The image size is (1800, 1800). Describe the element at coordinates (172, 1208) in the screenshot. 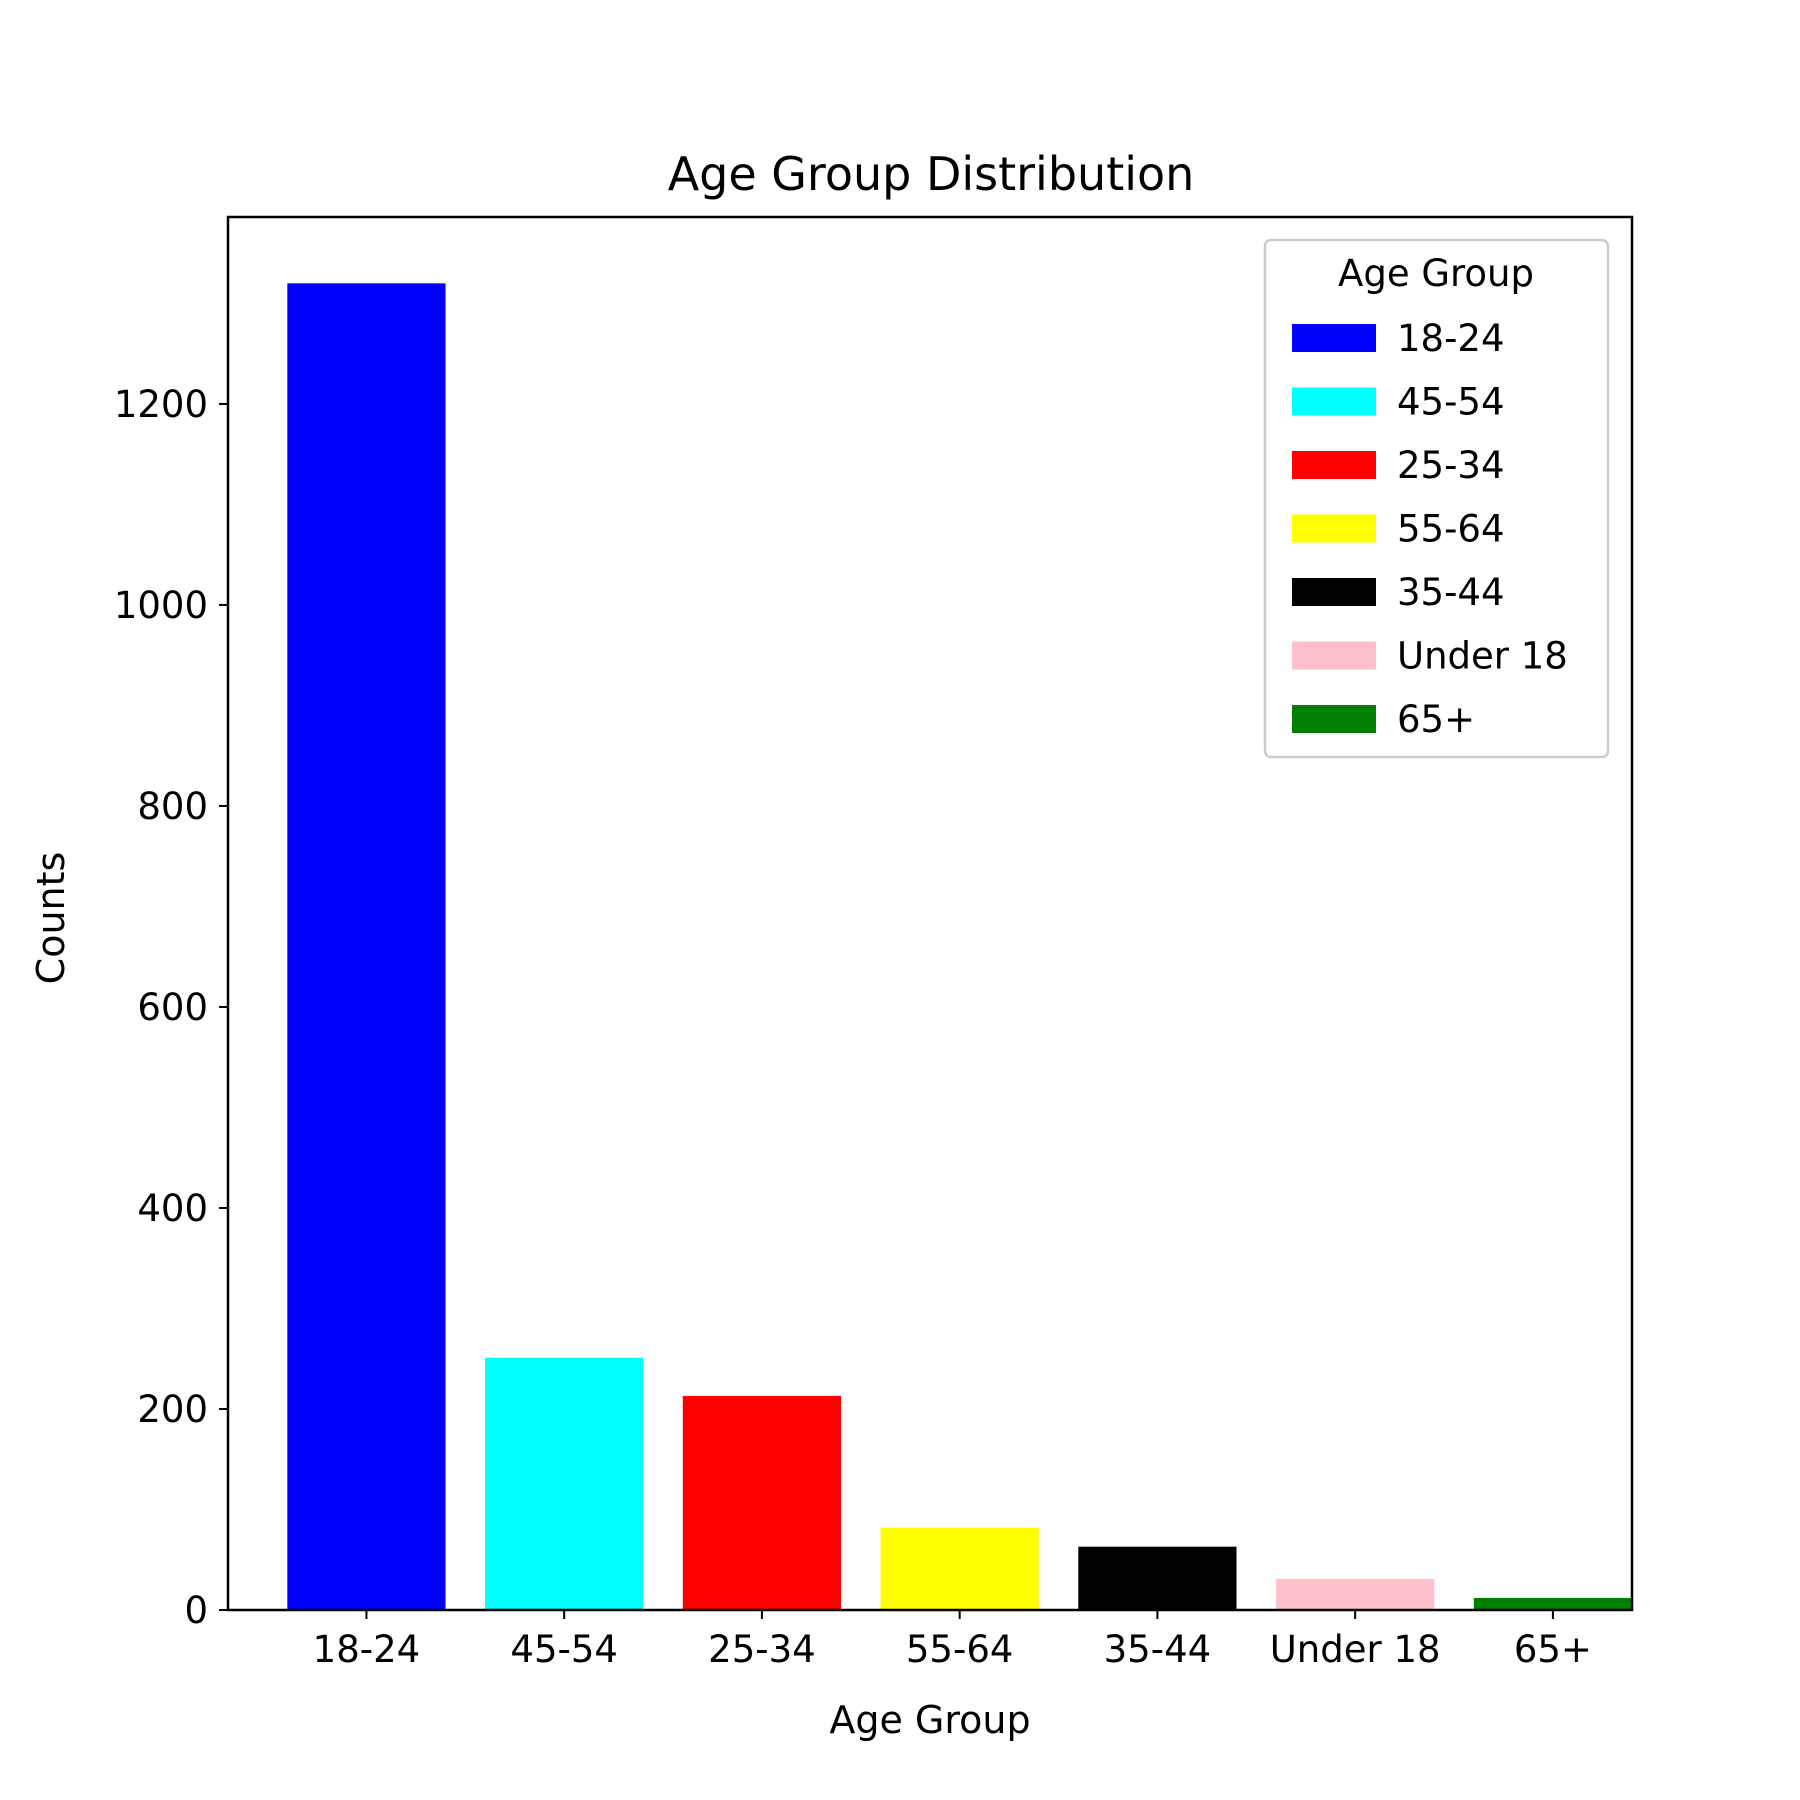

I see `y-tick-label: 400` at that location.